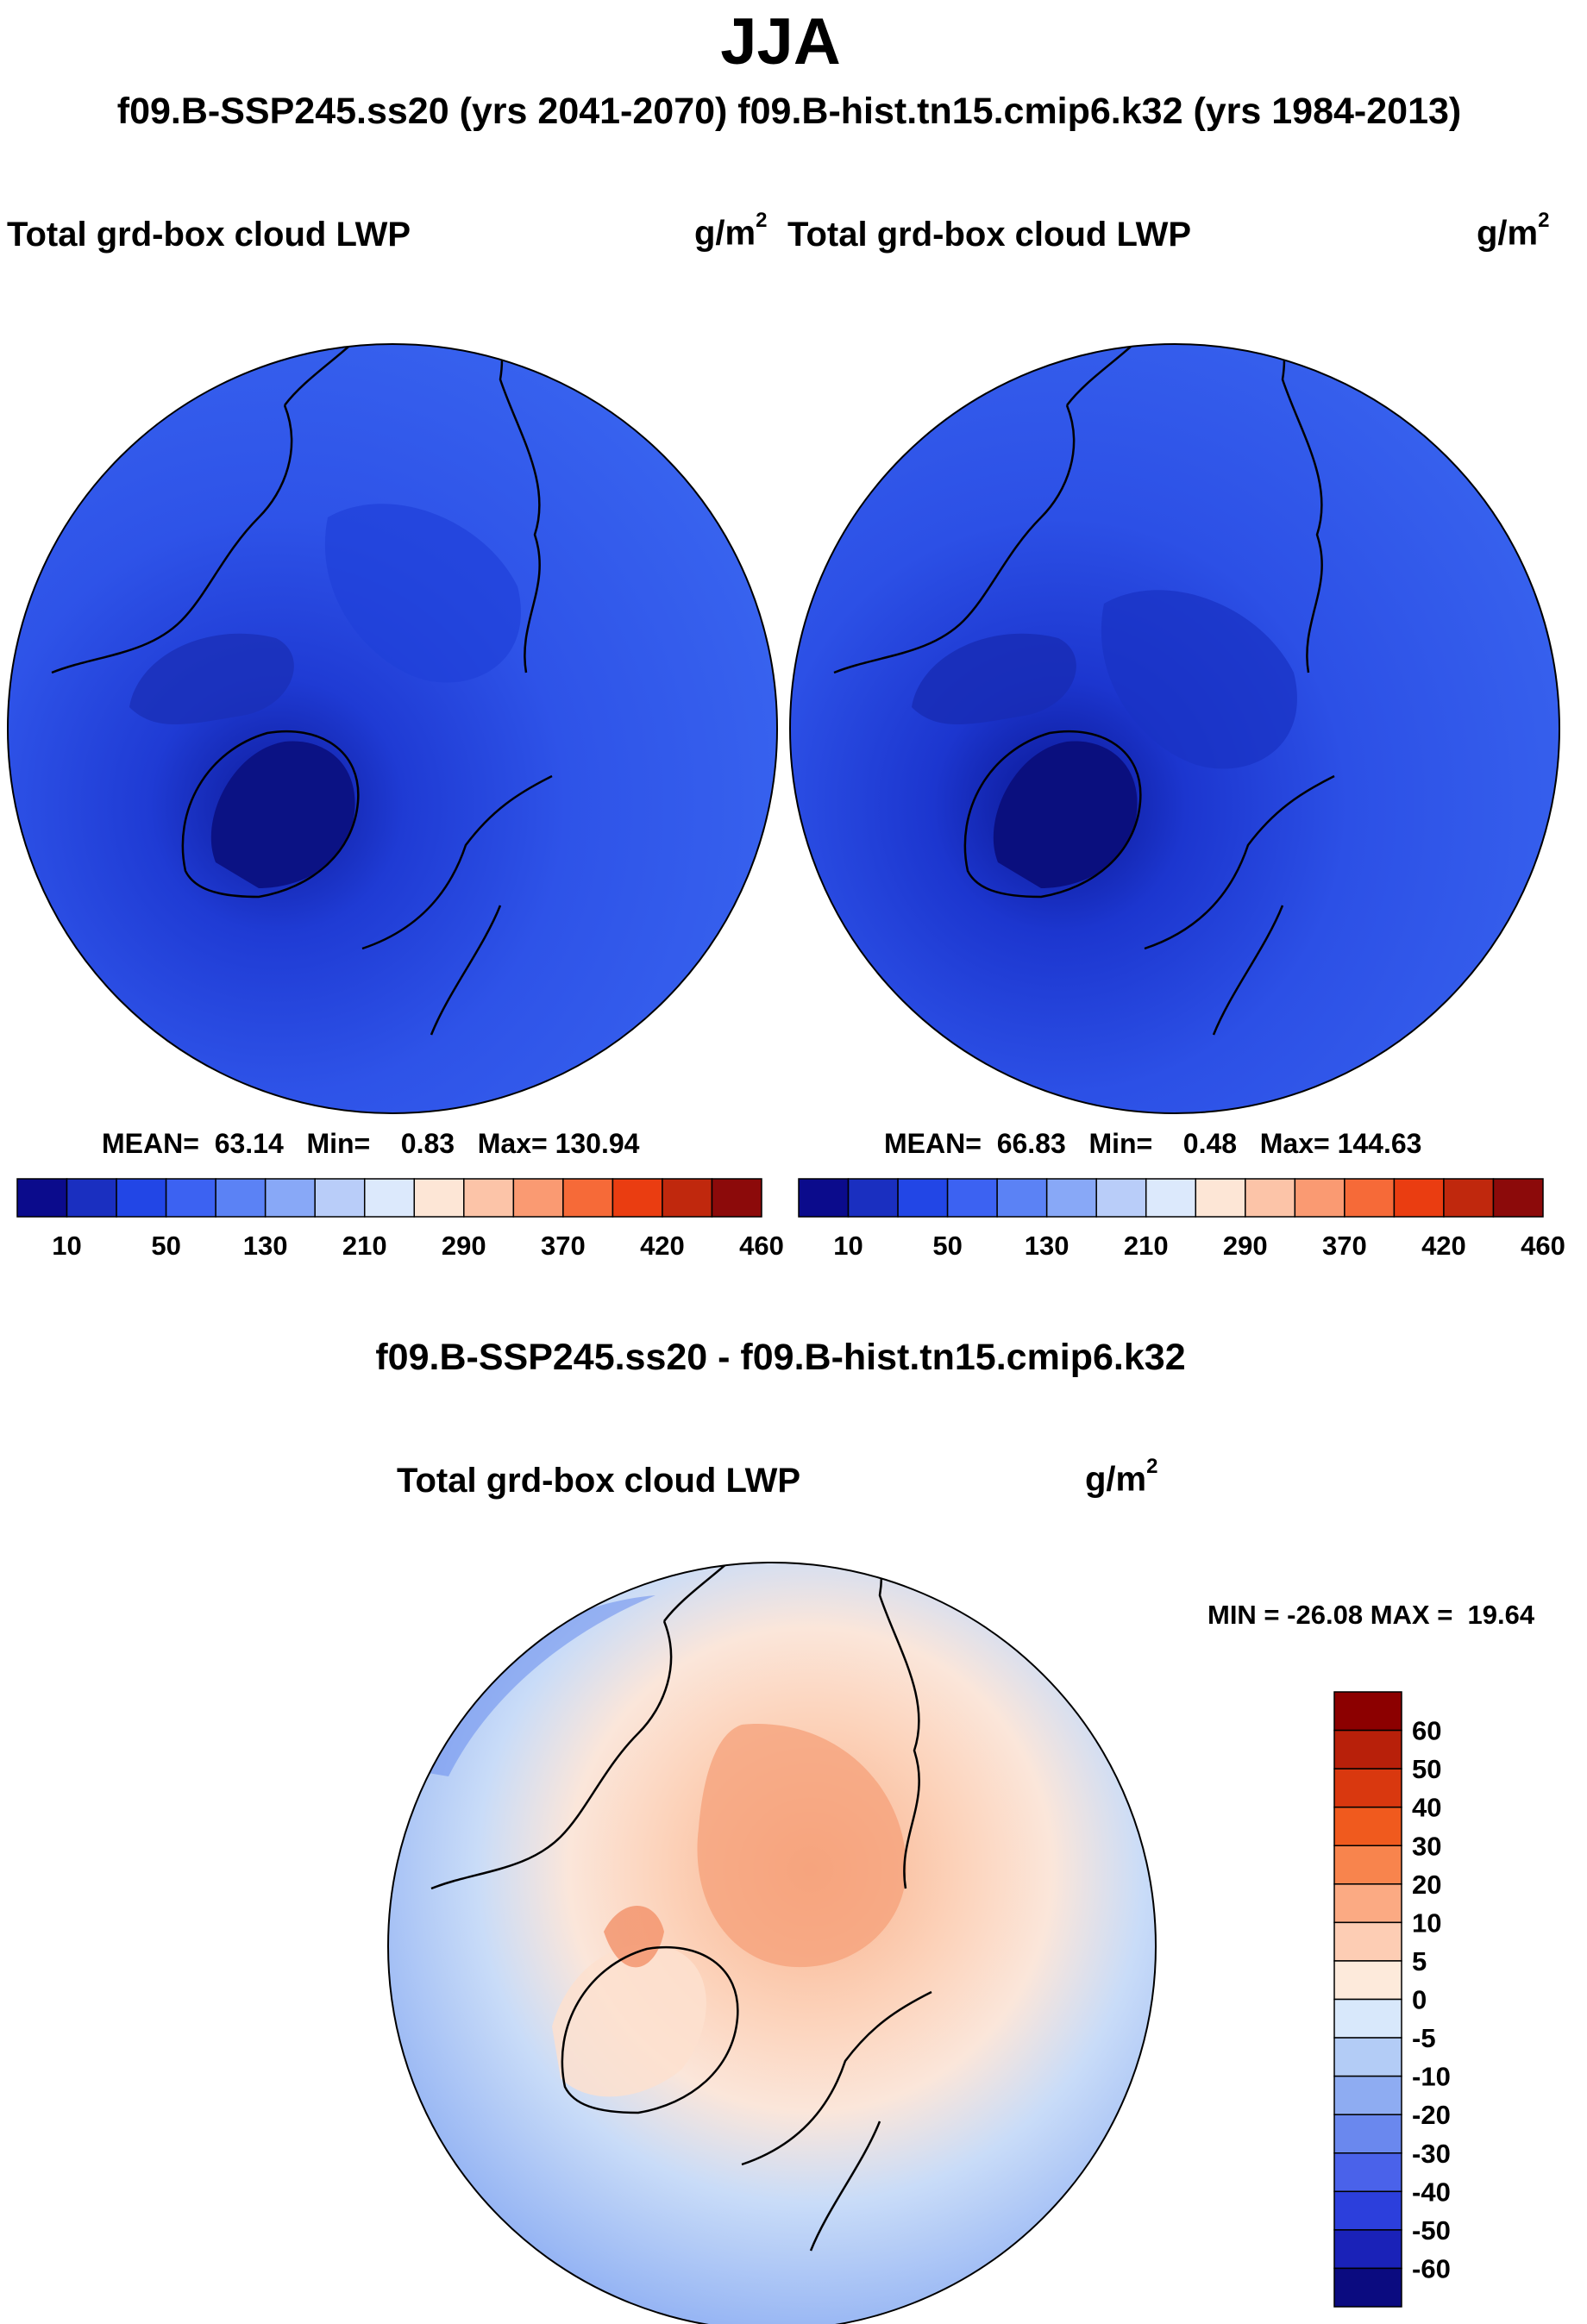 The image size is (1587, 2324). What do you see at coordinates (1427, 1808) in the screenshot?
I see `colorbar3-label: 40` at bounding box center [1427, 1808].